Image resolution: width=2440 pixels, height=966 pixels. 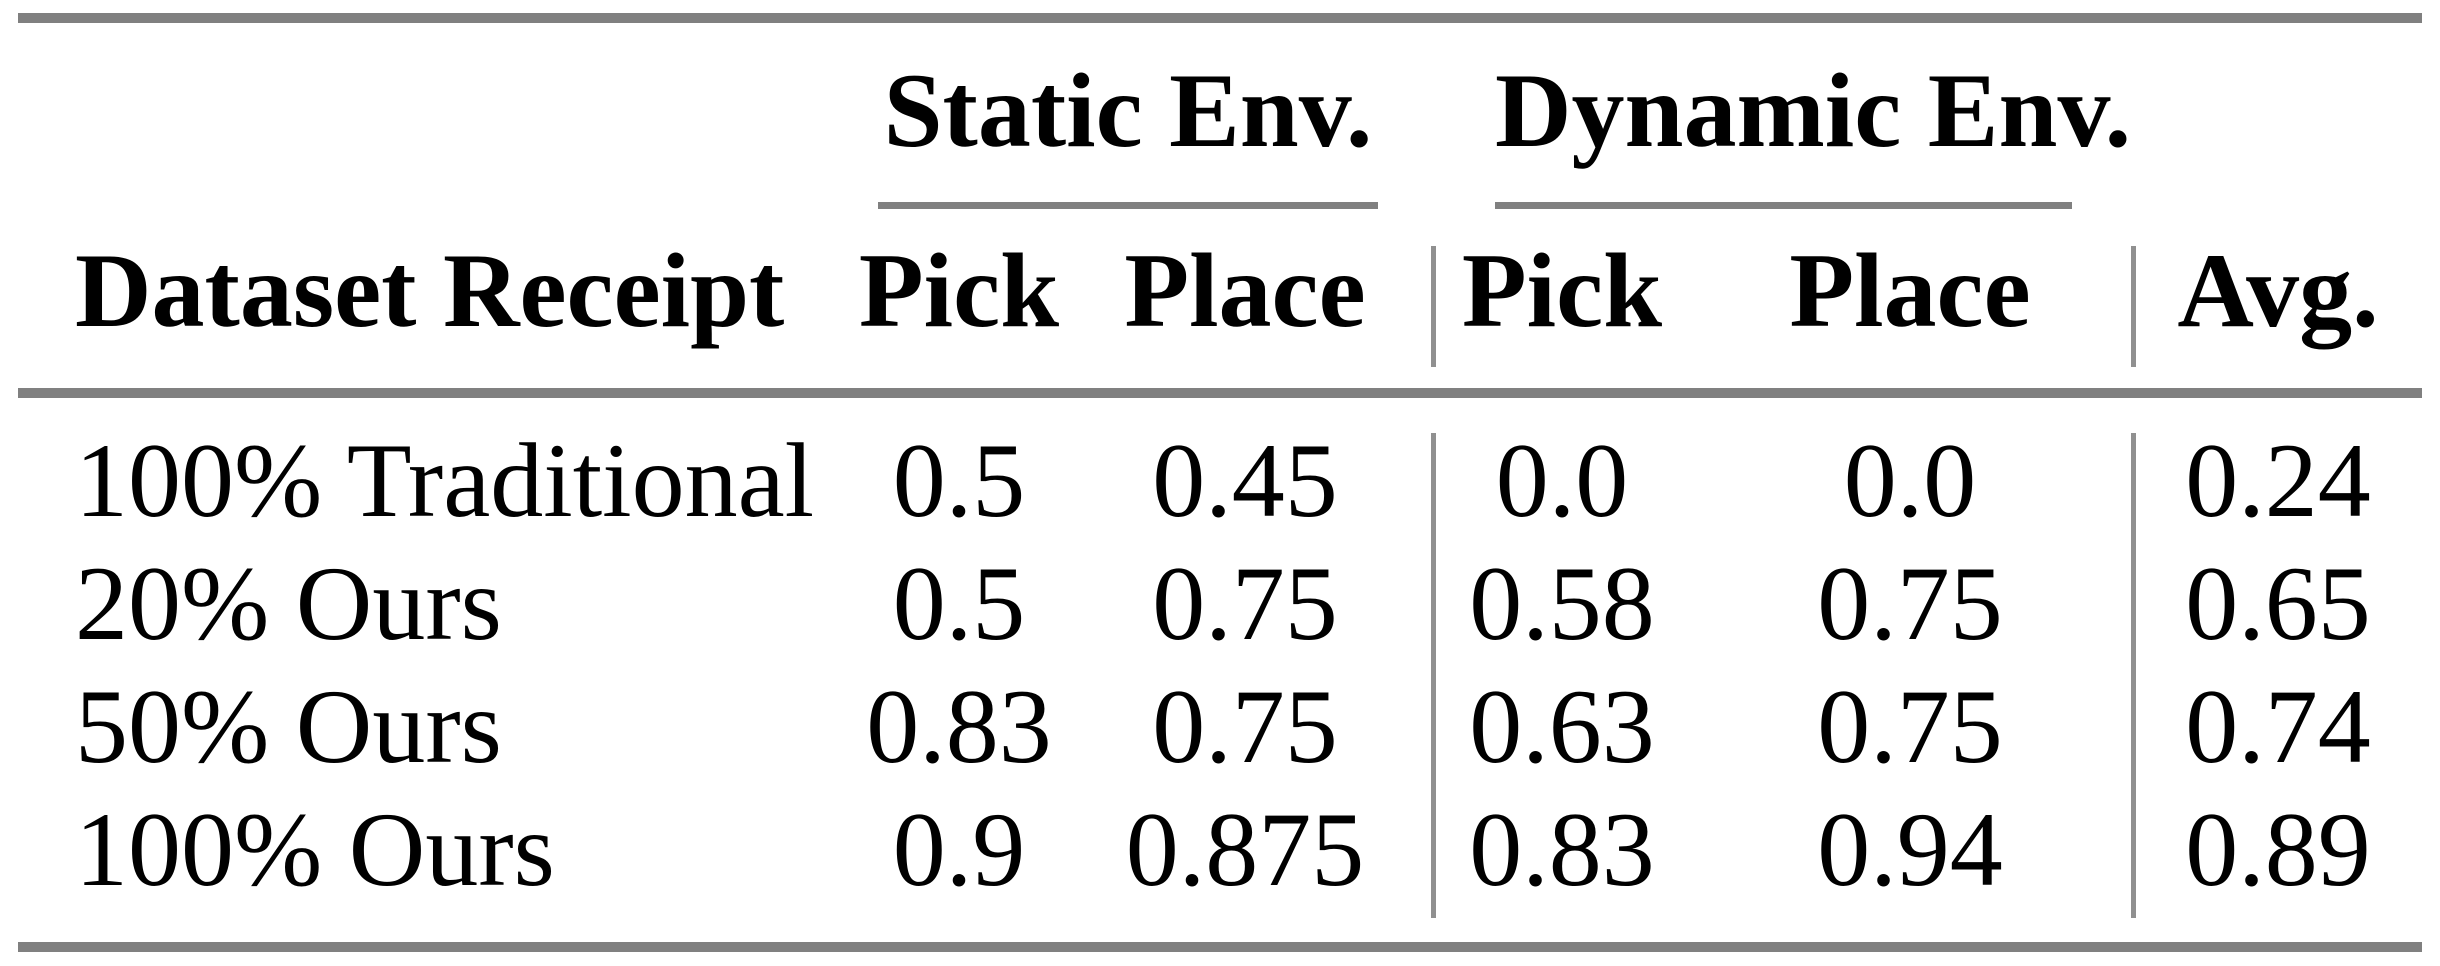 I want to click on cell-avg: 0.89, so click(x=2278, y=849).